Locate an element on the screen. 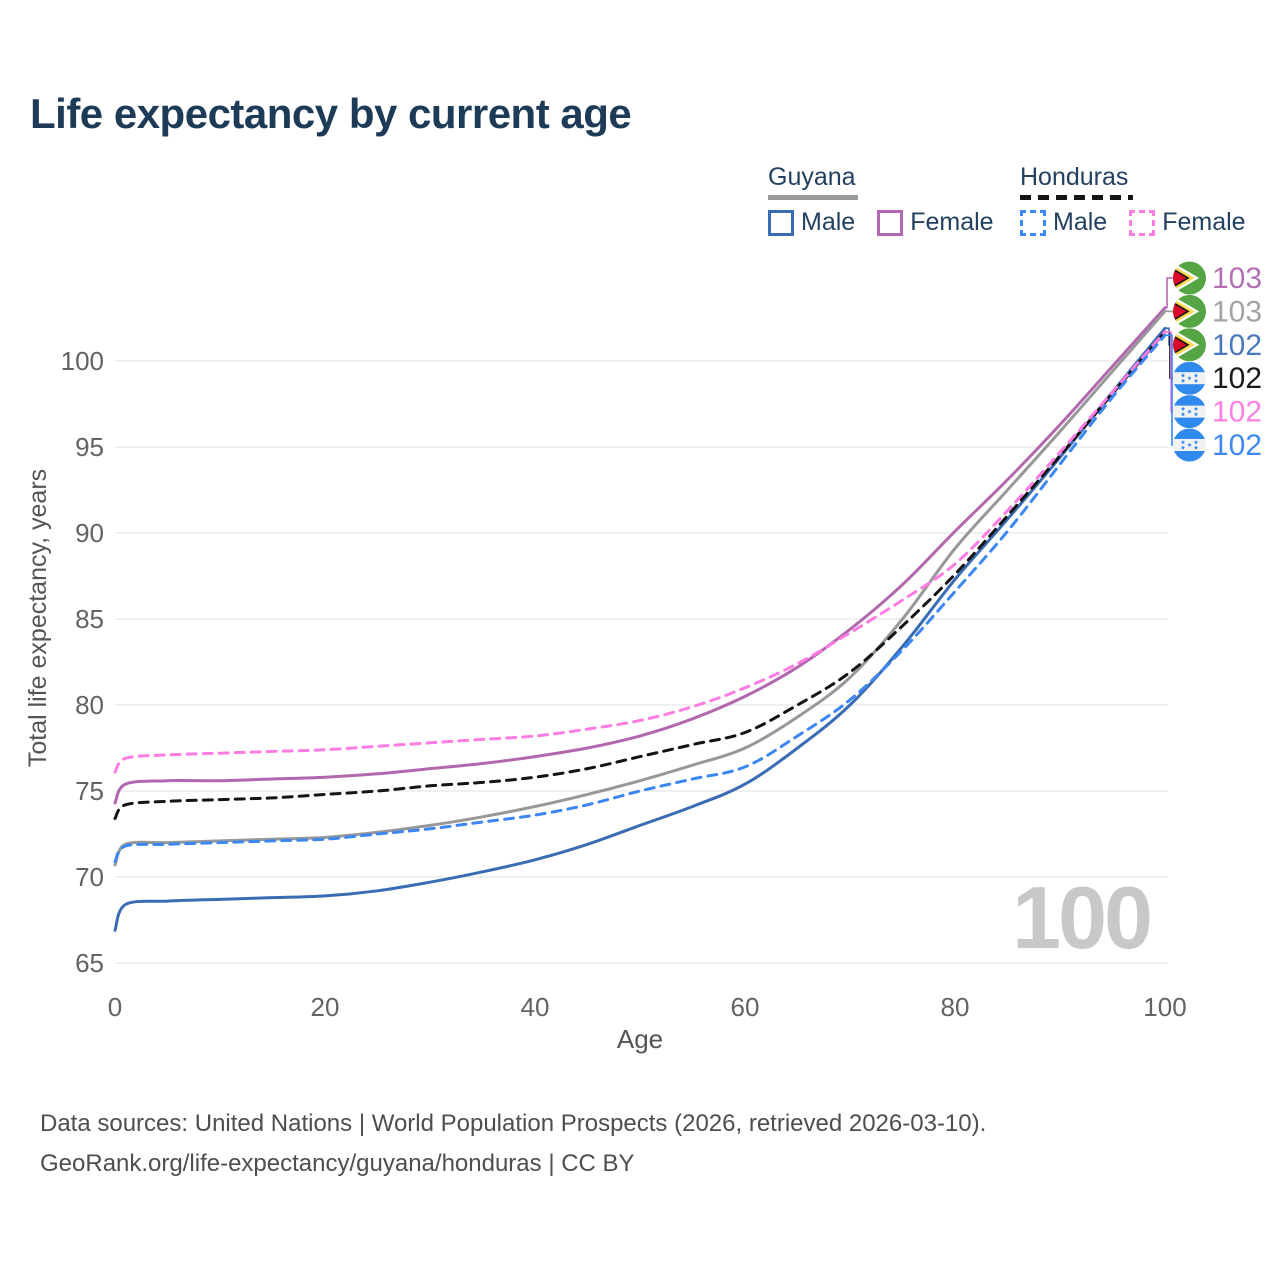 Image resolution: width=1280 pixels, height=1280 pixels. x-tick-label-80: 80 is located at coordinates (955, 1007).